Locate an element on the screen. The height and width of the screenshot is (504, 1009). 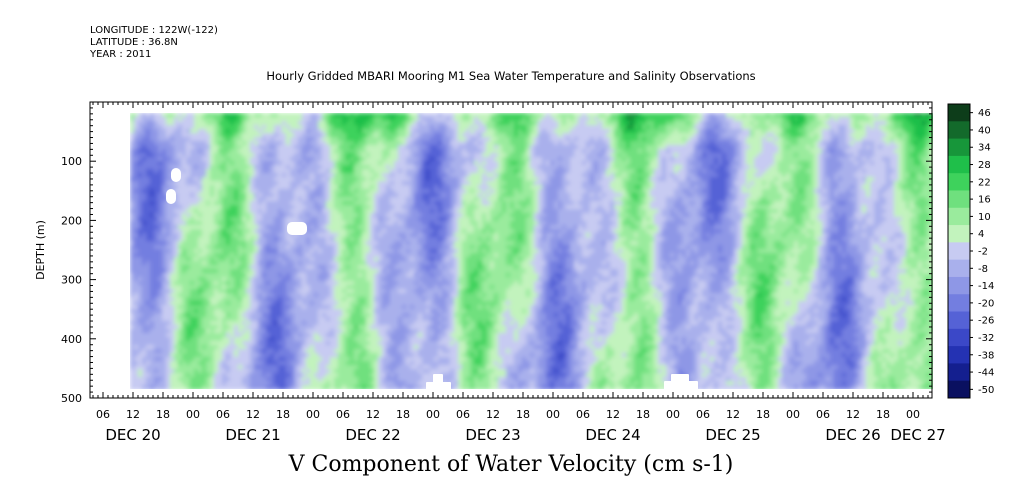
x-day-label: DEC 22 is located at coordinates (372, 435).